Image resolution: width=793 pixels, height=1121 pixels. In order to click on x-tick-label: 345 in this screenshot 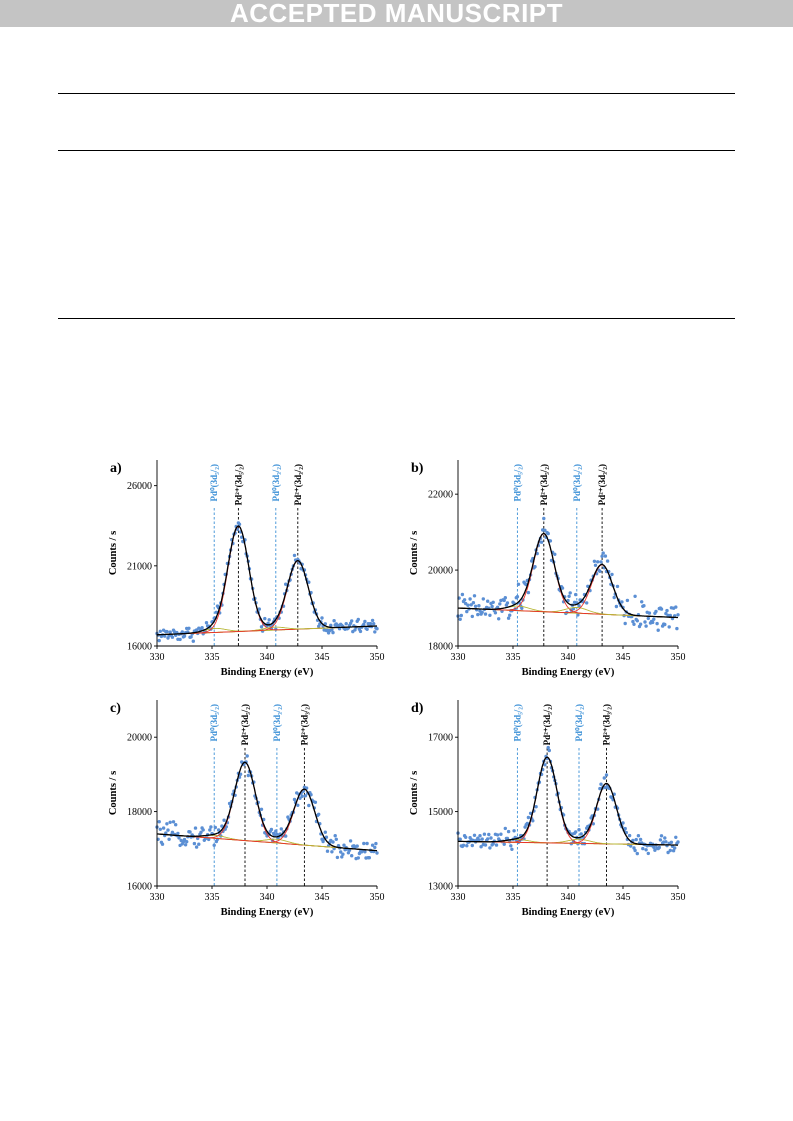, I will do `click(322, 657)`.